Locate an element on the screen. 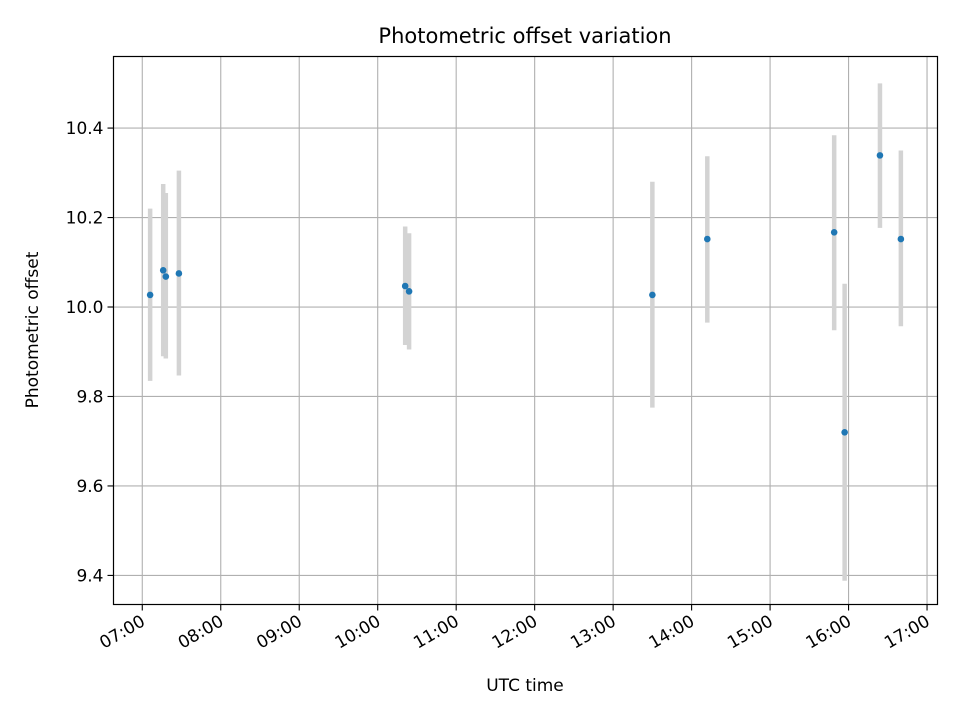  y-axis-label: Photometric offset is located at coordinates (33, 329).